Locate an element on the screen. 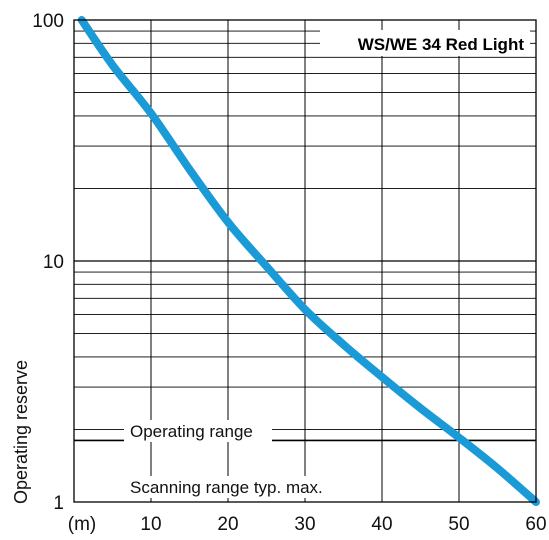 This screenshot has height=540, width=549. x-tick-label: 60 is located at coordinates (535, 524).